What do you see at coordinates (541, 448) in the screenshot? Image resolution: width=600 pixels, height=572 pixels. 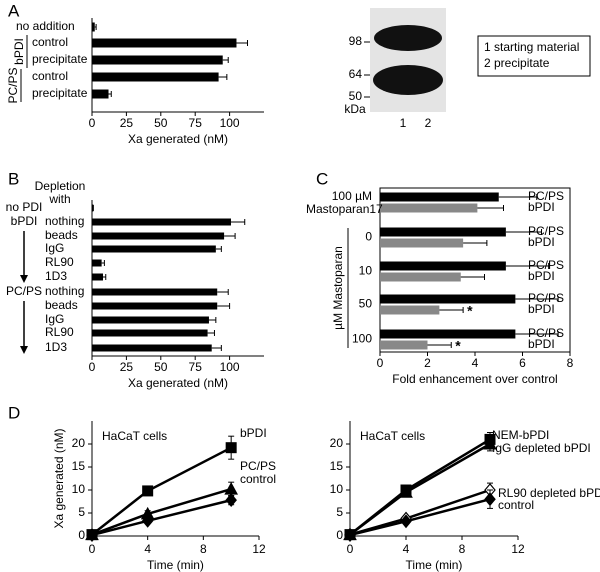 I see `series-label: IgG depleted bPDI` at bounding box center [541, 448].